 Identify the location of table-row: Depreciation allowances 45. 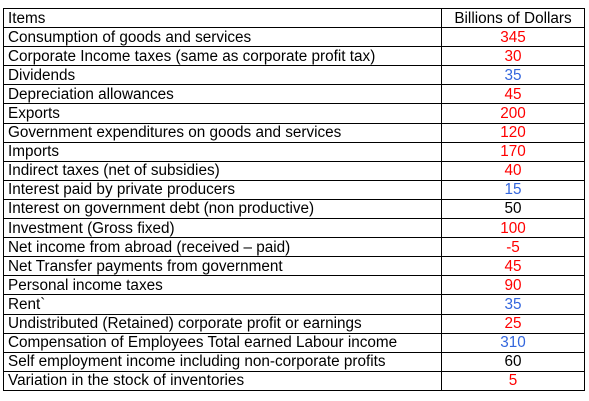
(294, 94).